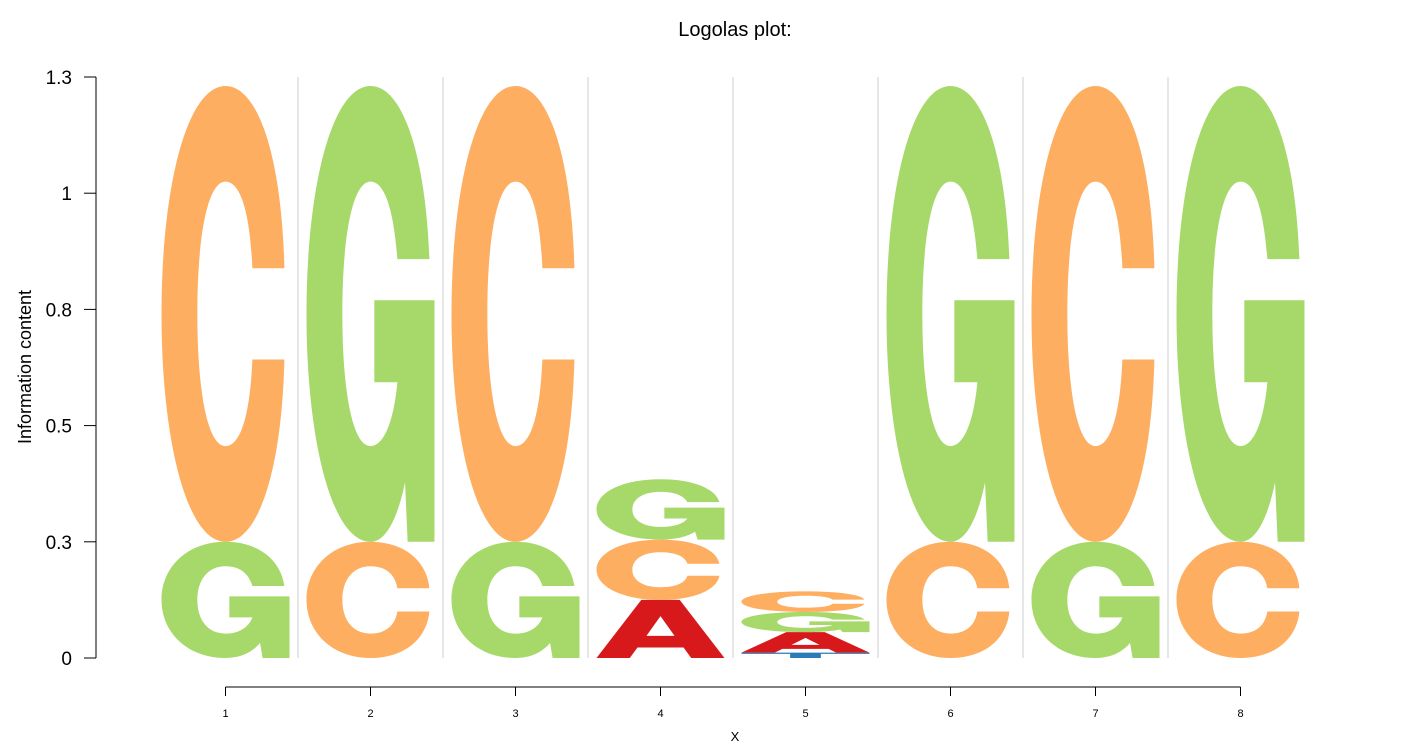 Image resolution: width=1422 pixels, height=750 pixels. What do you see at coordinates (805, 714) in the screenshot?
I see `x-tick-label: 5` at bounding box center [805, 714].